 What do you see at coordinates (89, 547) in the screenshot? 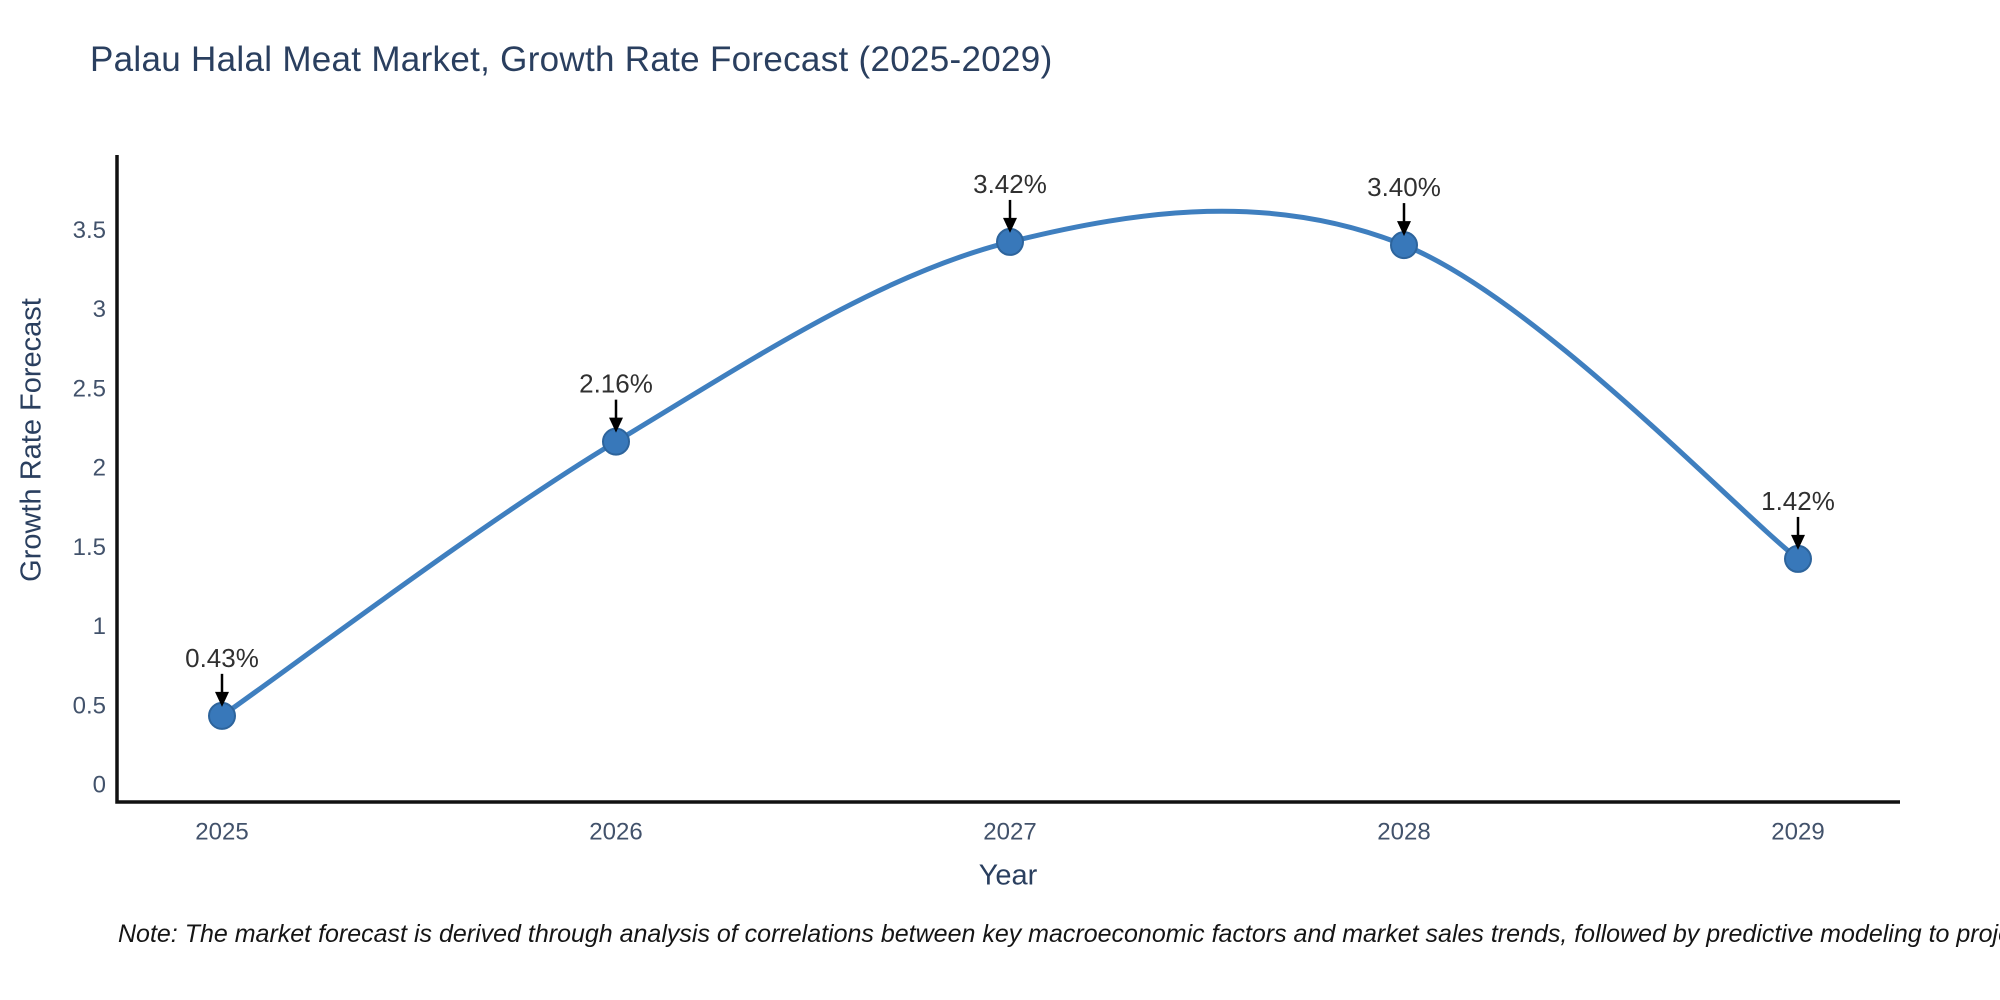
I see `y-tick-label: 1.5` at bounding box center [89, 547].